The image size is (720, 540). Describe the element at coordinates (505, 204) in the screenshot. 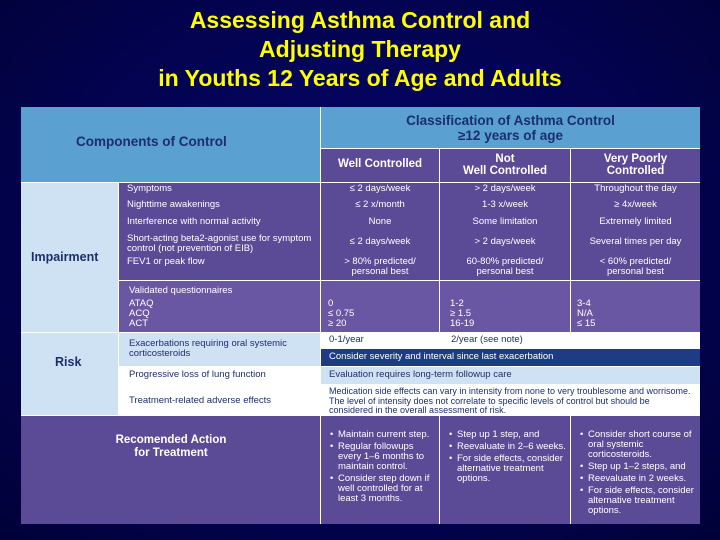

I see `nighttime-not: 1-3 x/week` at that location.